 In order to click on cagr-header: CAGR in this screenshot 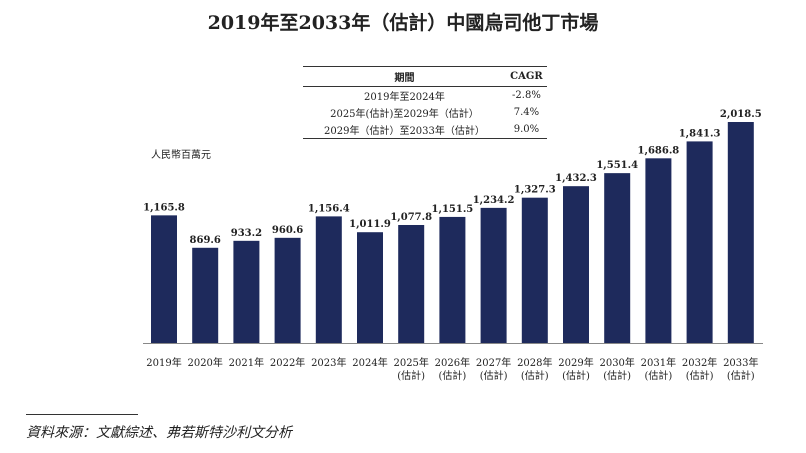, I will do `click(526, 76)`.